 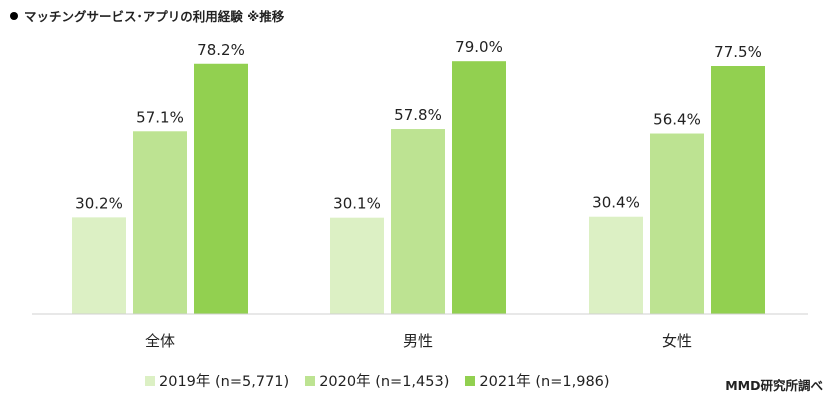 What do you see at coordinates (677, 341) in the screenshot?
I see `category-label-2: 女性` at bounding box center [677, 341].